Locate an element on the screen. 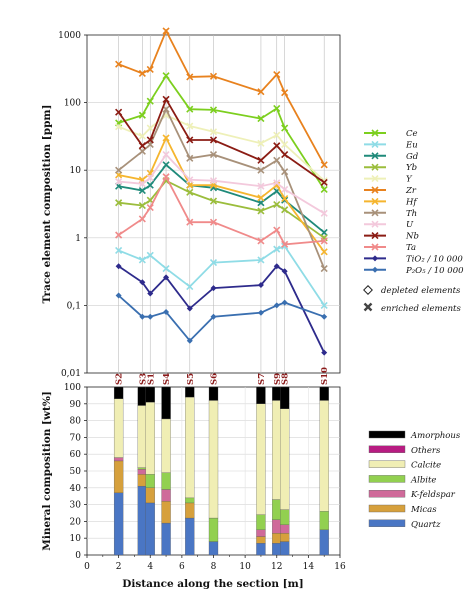 Image resolution: width=474 pixels, height=612 pixels. bottom-x-axis-label: Distance along the section [m] is located at coordinates (212, 584).